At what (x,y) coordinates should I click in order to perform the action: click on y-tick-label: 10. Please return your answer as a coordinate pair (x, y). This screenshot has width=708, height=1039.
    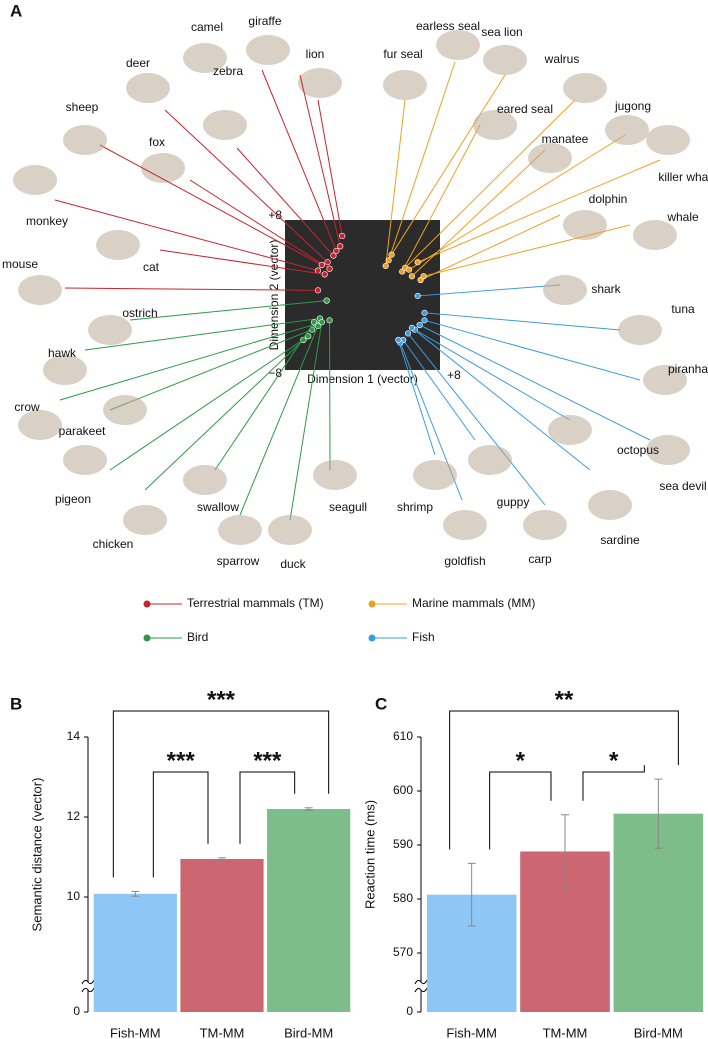
    Looking at the image, I should click on (74, 896).